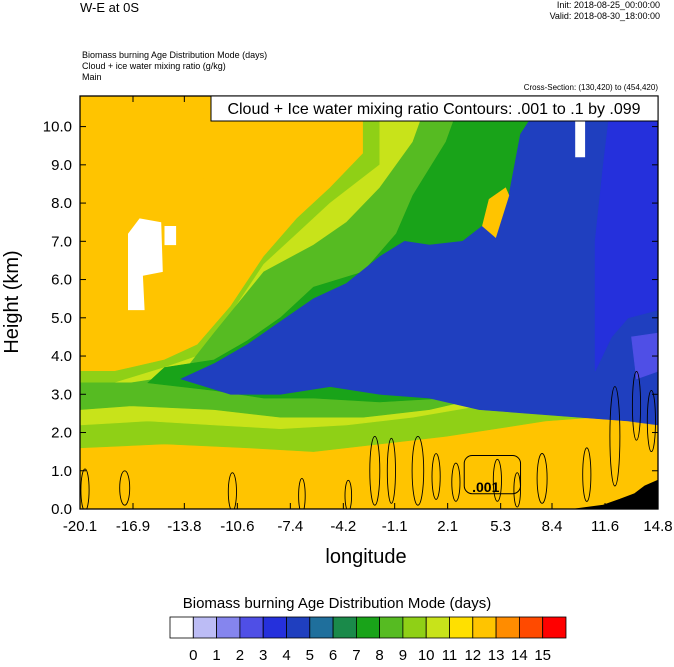 The width and height of the screenshot is (674, 667). Describe the element at coordinates (604, 16) in the screenshot. I see `valid-time: Valid: 2018-08-30_18:00:00` at that location.